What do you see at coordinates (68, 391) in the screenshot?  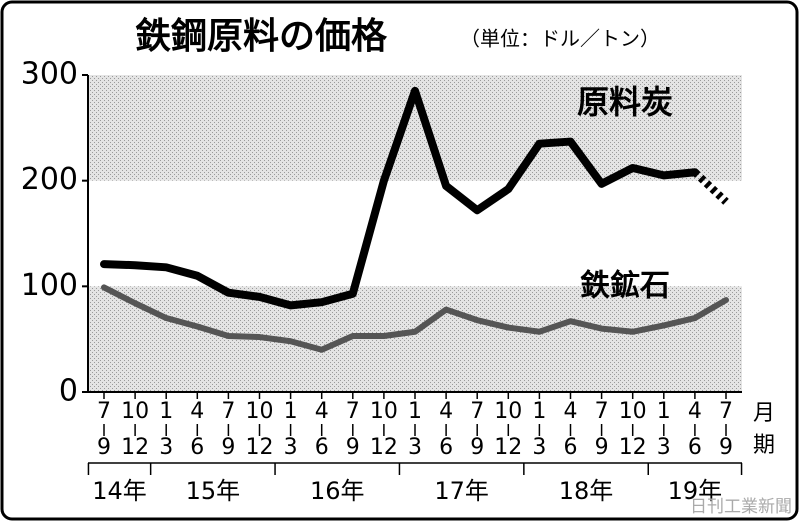 I see `y-tick-label: 0` at bounding box center [68, 391].